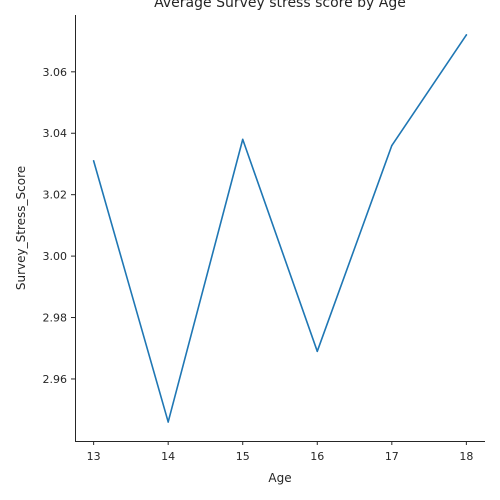  I want to click on chart-title: Average Survey stress score by Age, so click(280, 5).